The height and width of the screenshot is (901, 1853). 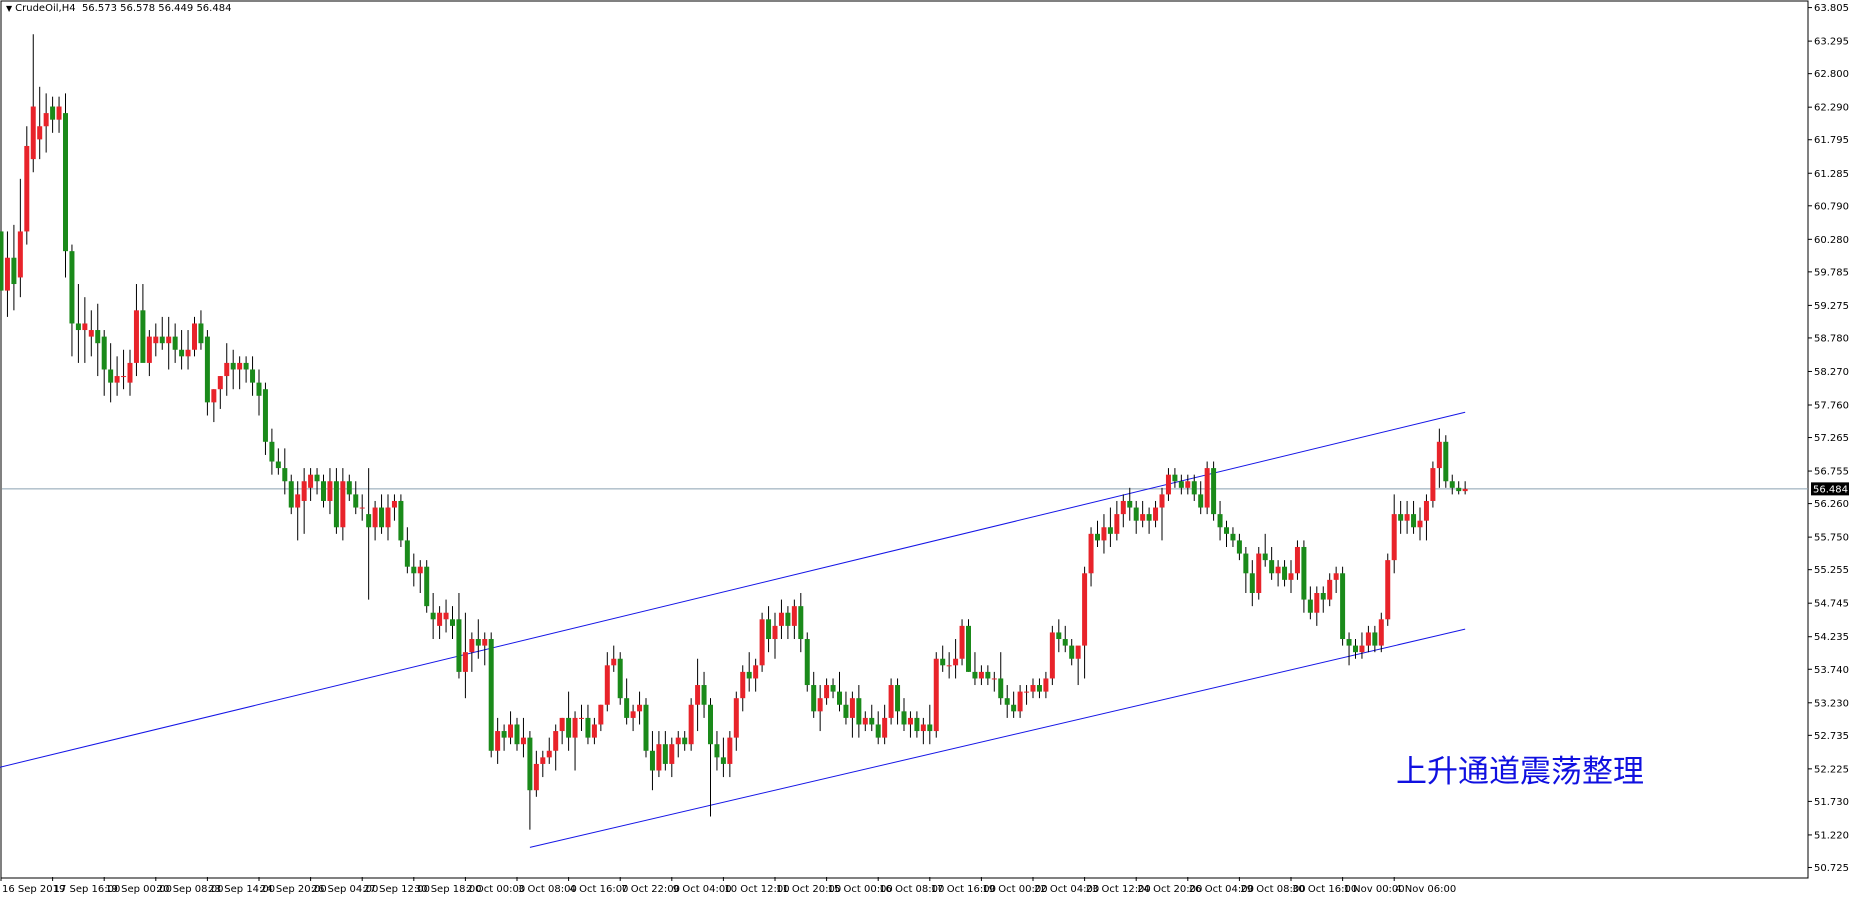 I want to click on price-tick-label: 62.800, so click(x=1831, y=74).